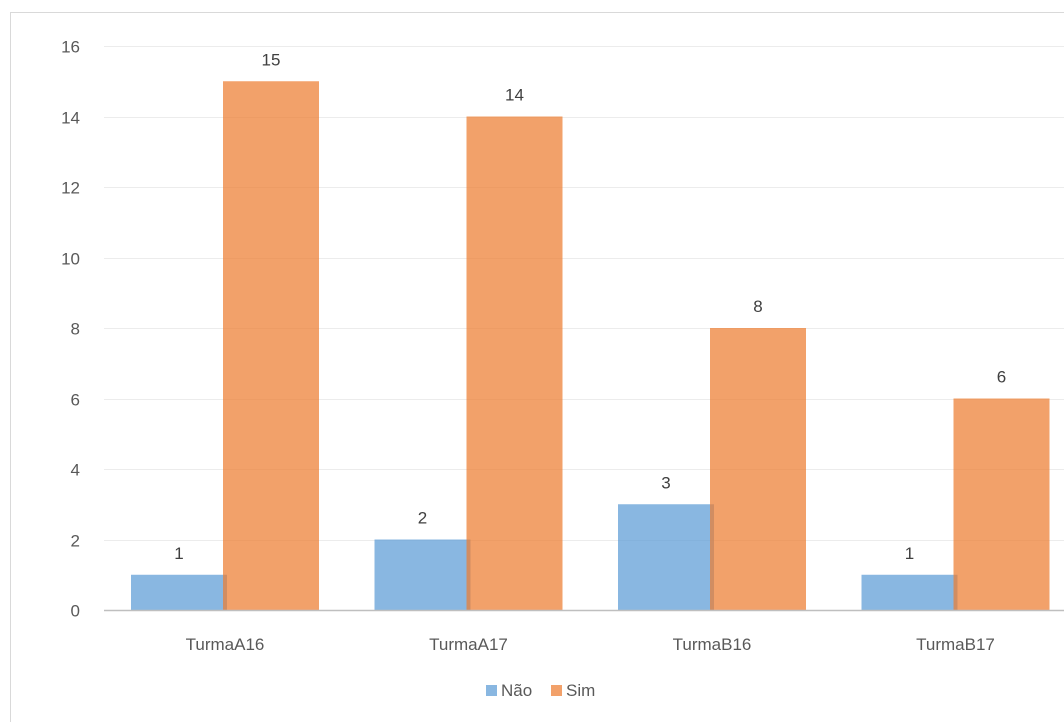 Image resolution: width=1064 pixels, height=722 pixels. What do you see at coordinates (75, 329) in the screenshot?
I see `y-tick-label: 8` at bounding box center [75, 329].